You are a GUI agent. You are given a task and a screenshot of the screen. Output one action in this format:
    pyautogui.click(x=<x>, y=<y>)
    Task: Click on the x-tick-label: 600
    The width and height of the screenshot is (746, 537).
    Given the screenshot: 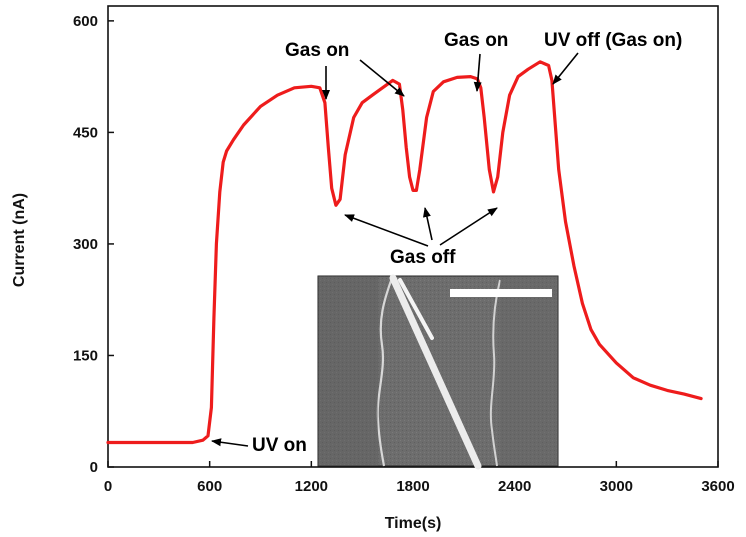 What is the action you would take?
    pyautogui.click(x=209, y=486)
    